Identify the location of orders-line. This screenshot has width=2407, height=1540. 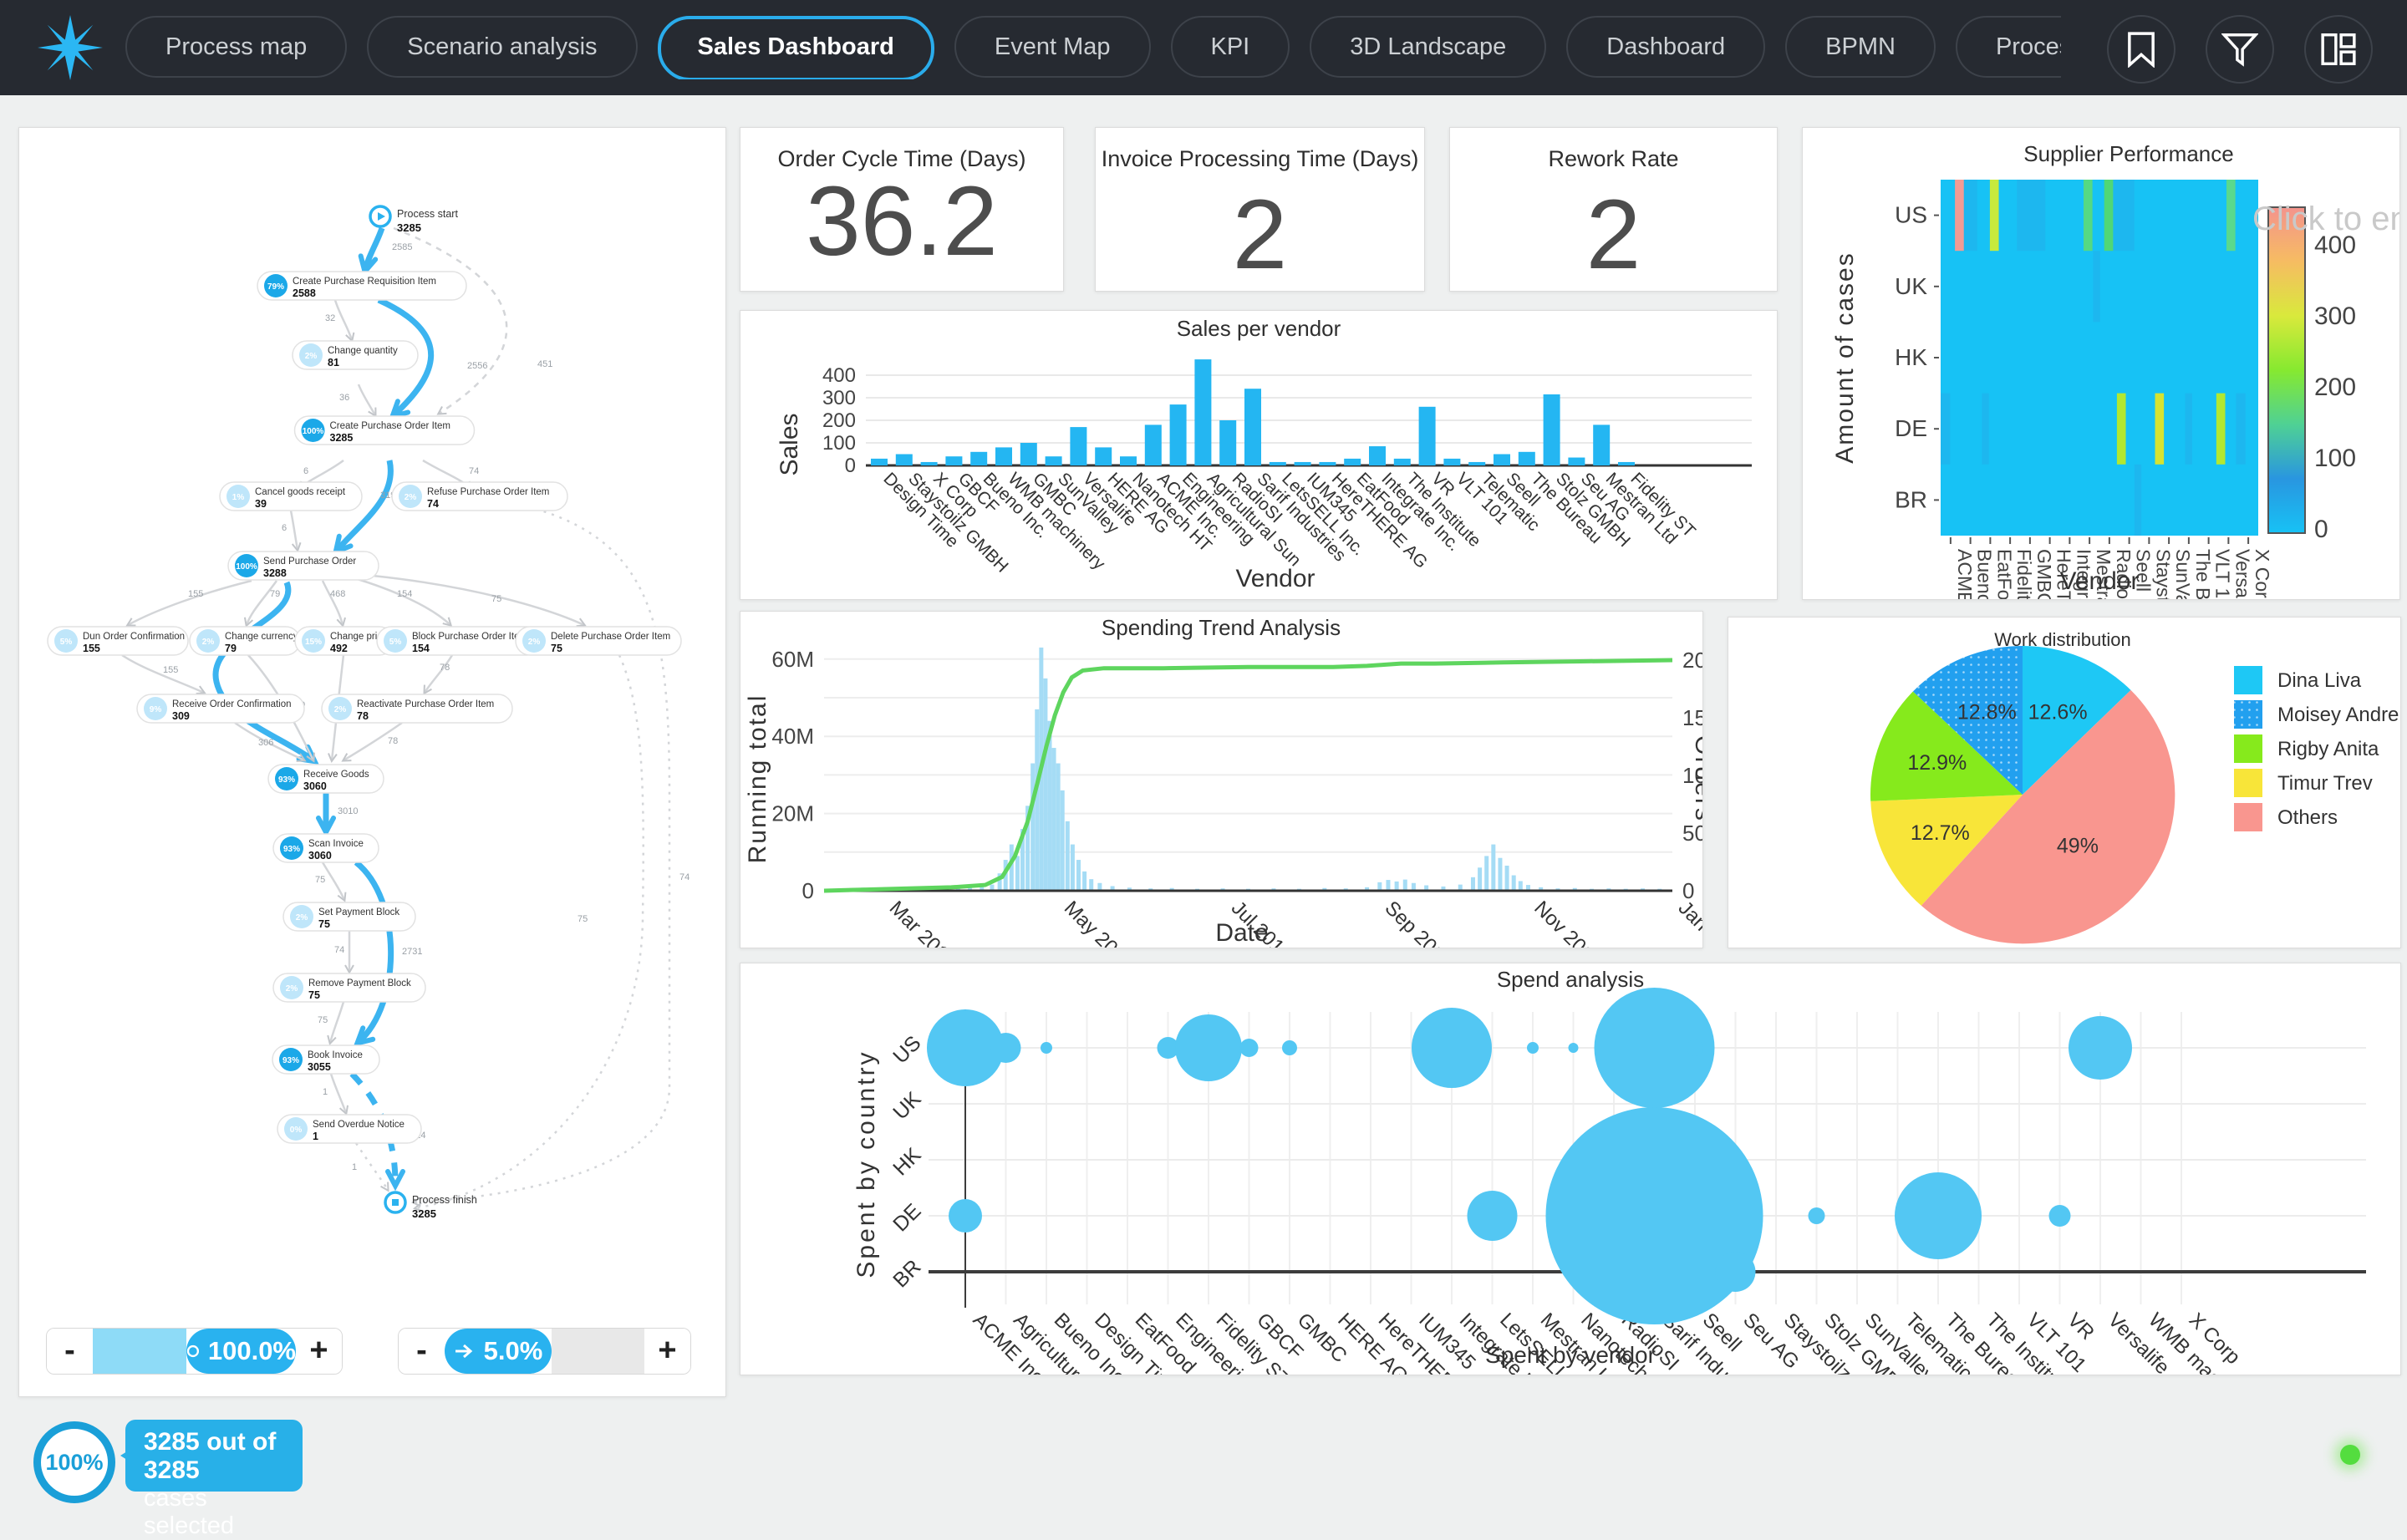
(1248, 775).